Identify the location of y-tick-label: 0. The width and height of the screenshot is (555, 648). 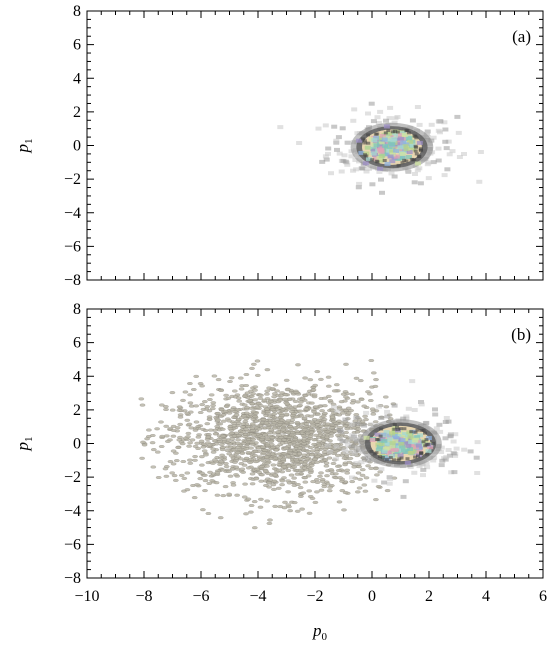
(77, 444).